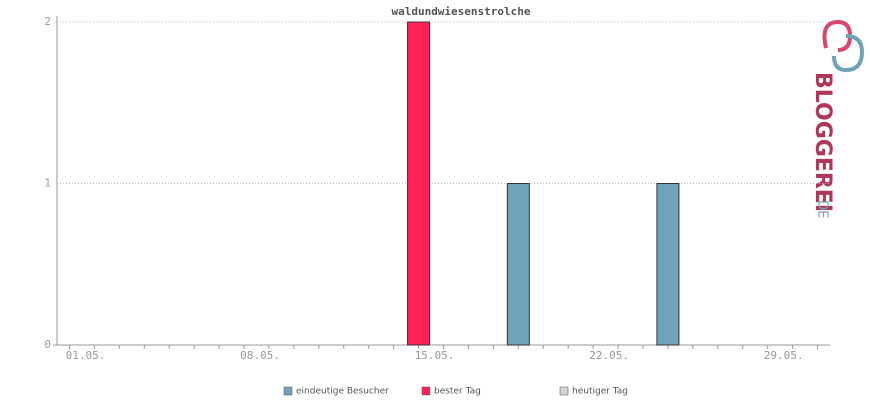  I want to click on logo: BLOGGEREI .DE, so click(837, 118).